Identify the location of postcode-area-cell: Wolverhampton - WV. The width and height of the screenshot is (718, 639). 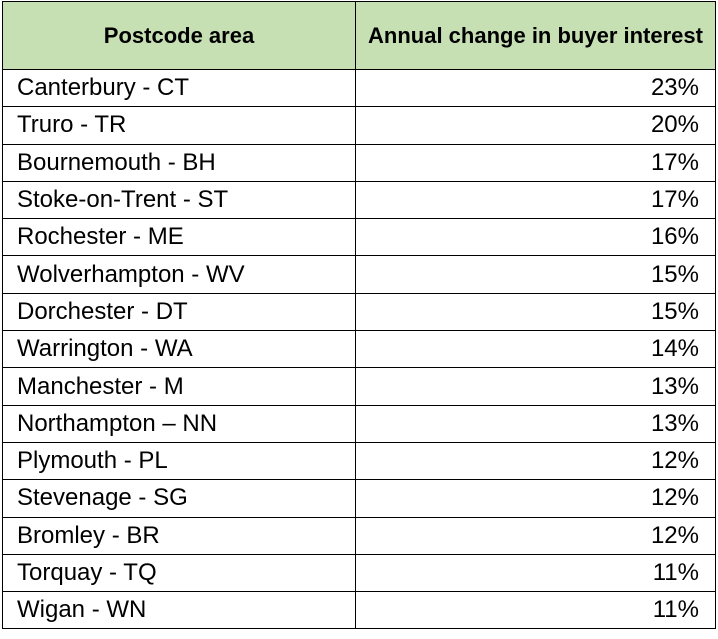
(179, 274).